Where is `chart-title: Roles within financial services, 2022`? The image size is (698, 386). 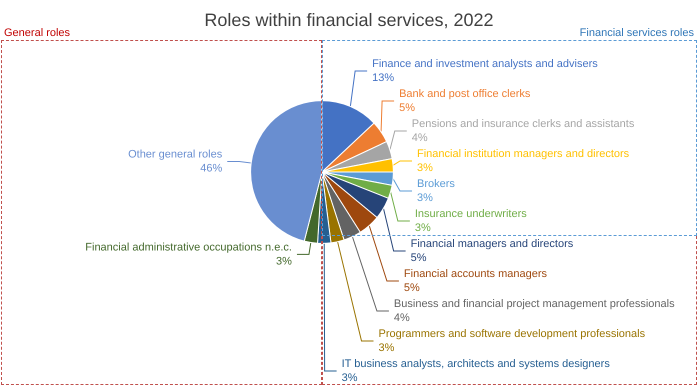 chart-title: Roles within financial services, 2022 is located at coordinates (349, 20).